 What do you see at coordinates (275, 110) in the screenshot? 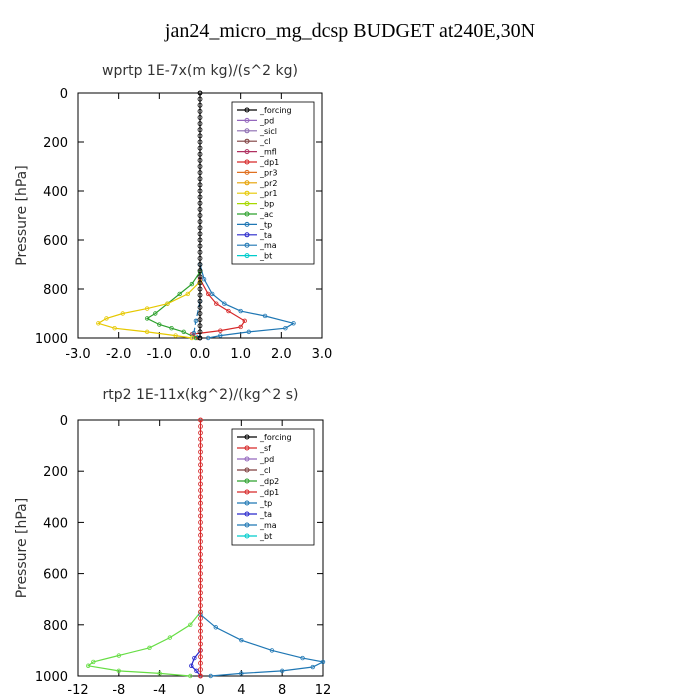
I see `legend-label: _forcing` at bounding box center [275, 110].